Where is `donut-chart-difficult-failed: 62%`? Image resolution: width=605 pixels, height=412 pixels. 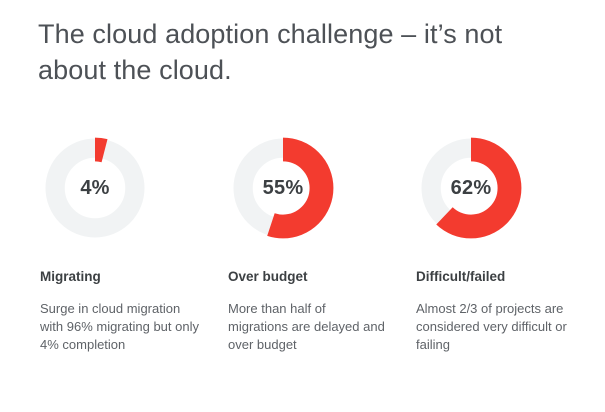
donut-chart-difficult-failed: 62% is located at coordinates (471, 188).